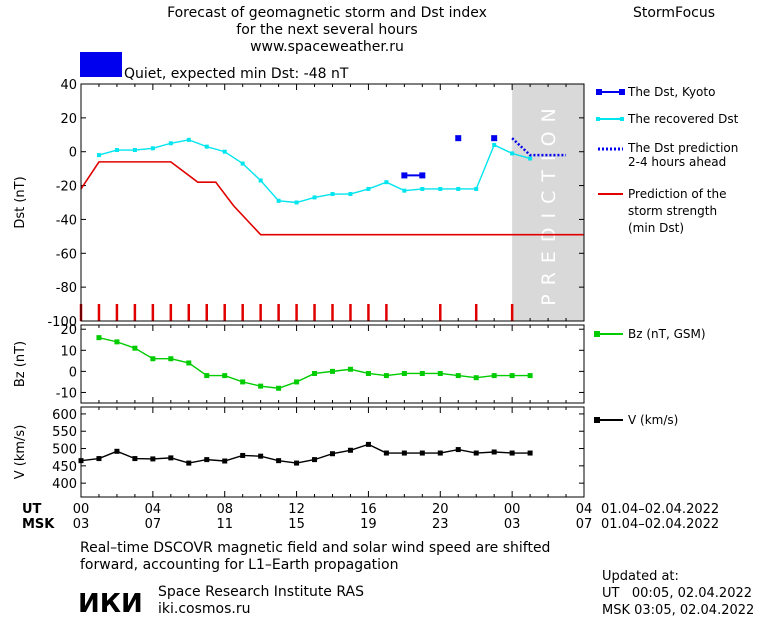  Describe the element at coordinates (296, 509) in the screenshot. I see `ut-tick-label: 12` at that location.